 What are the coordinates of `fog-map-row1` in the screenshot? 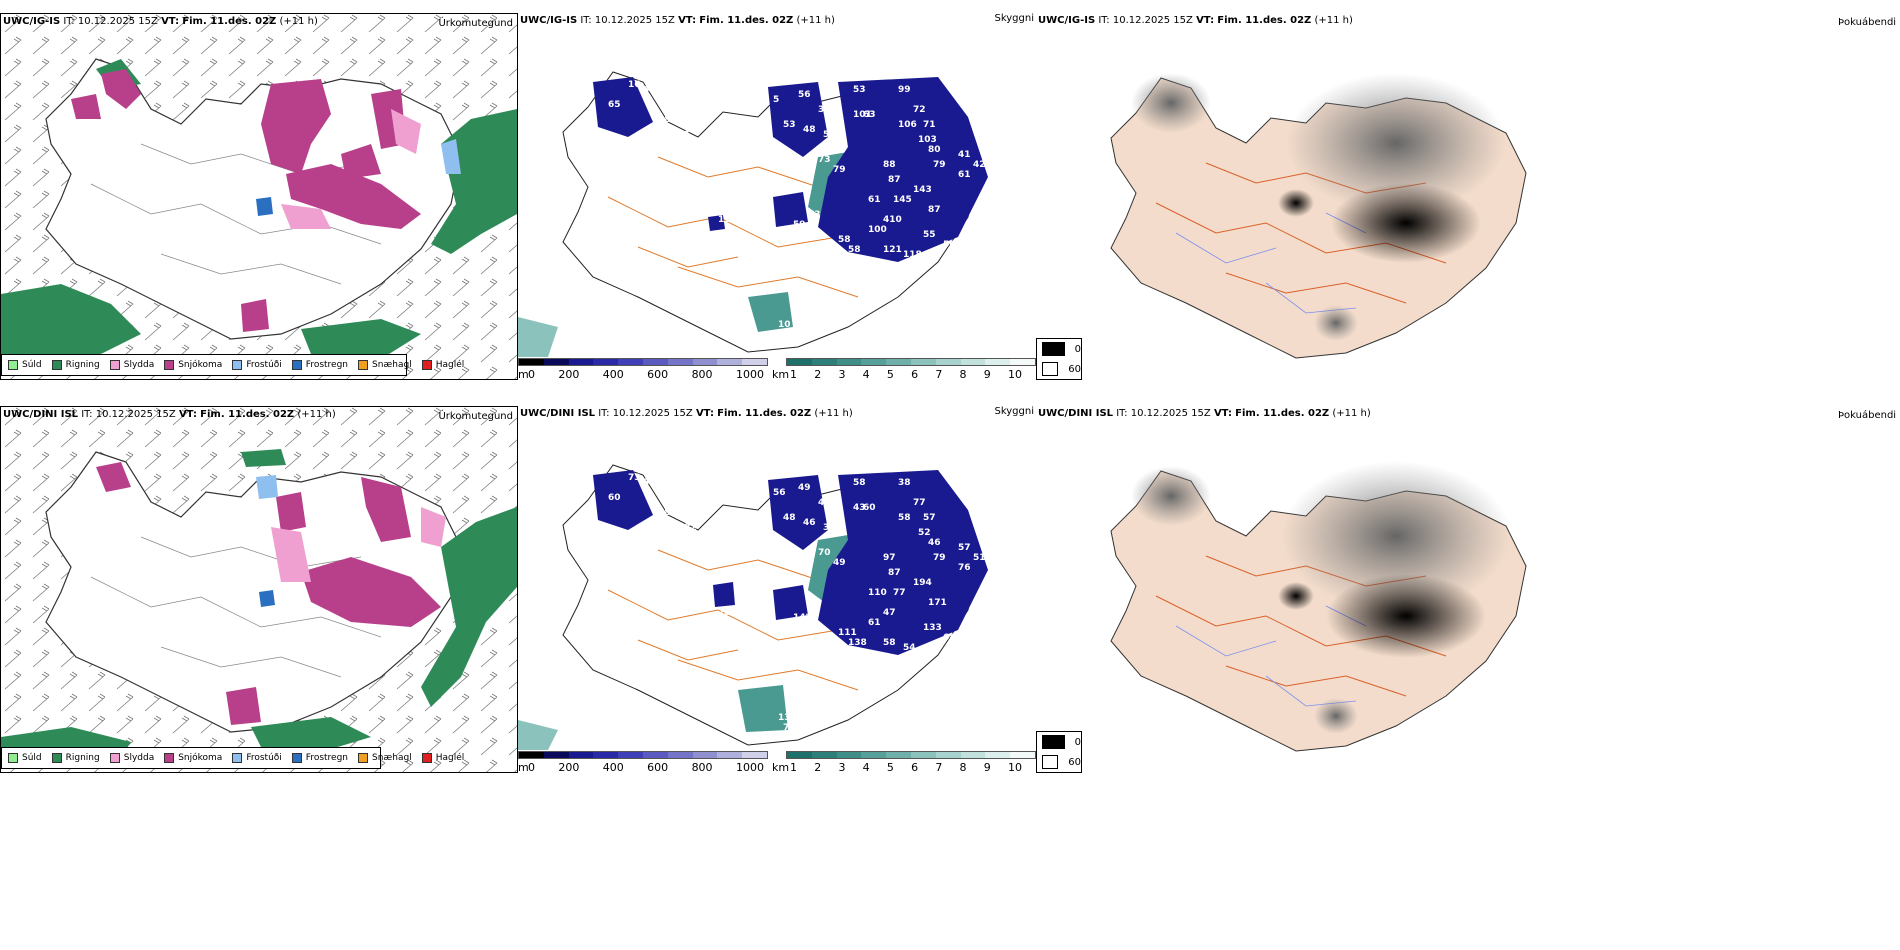 It's located at (1318, 216).